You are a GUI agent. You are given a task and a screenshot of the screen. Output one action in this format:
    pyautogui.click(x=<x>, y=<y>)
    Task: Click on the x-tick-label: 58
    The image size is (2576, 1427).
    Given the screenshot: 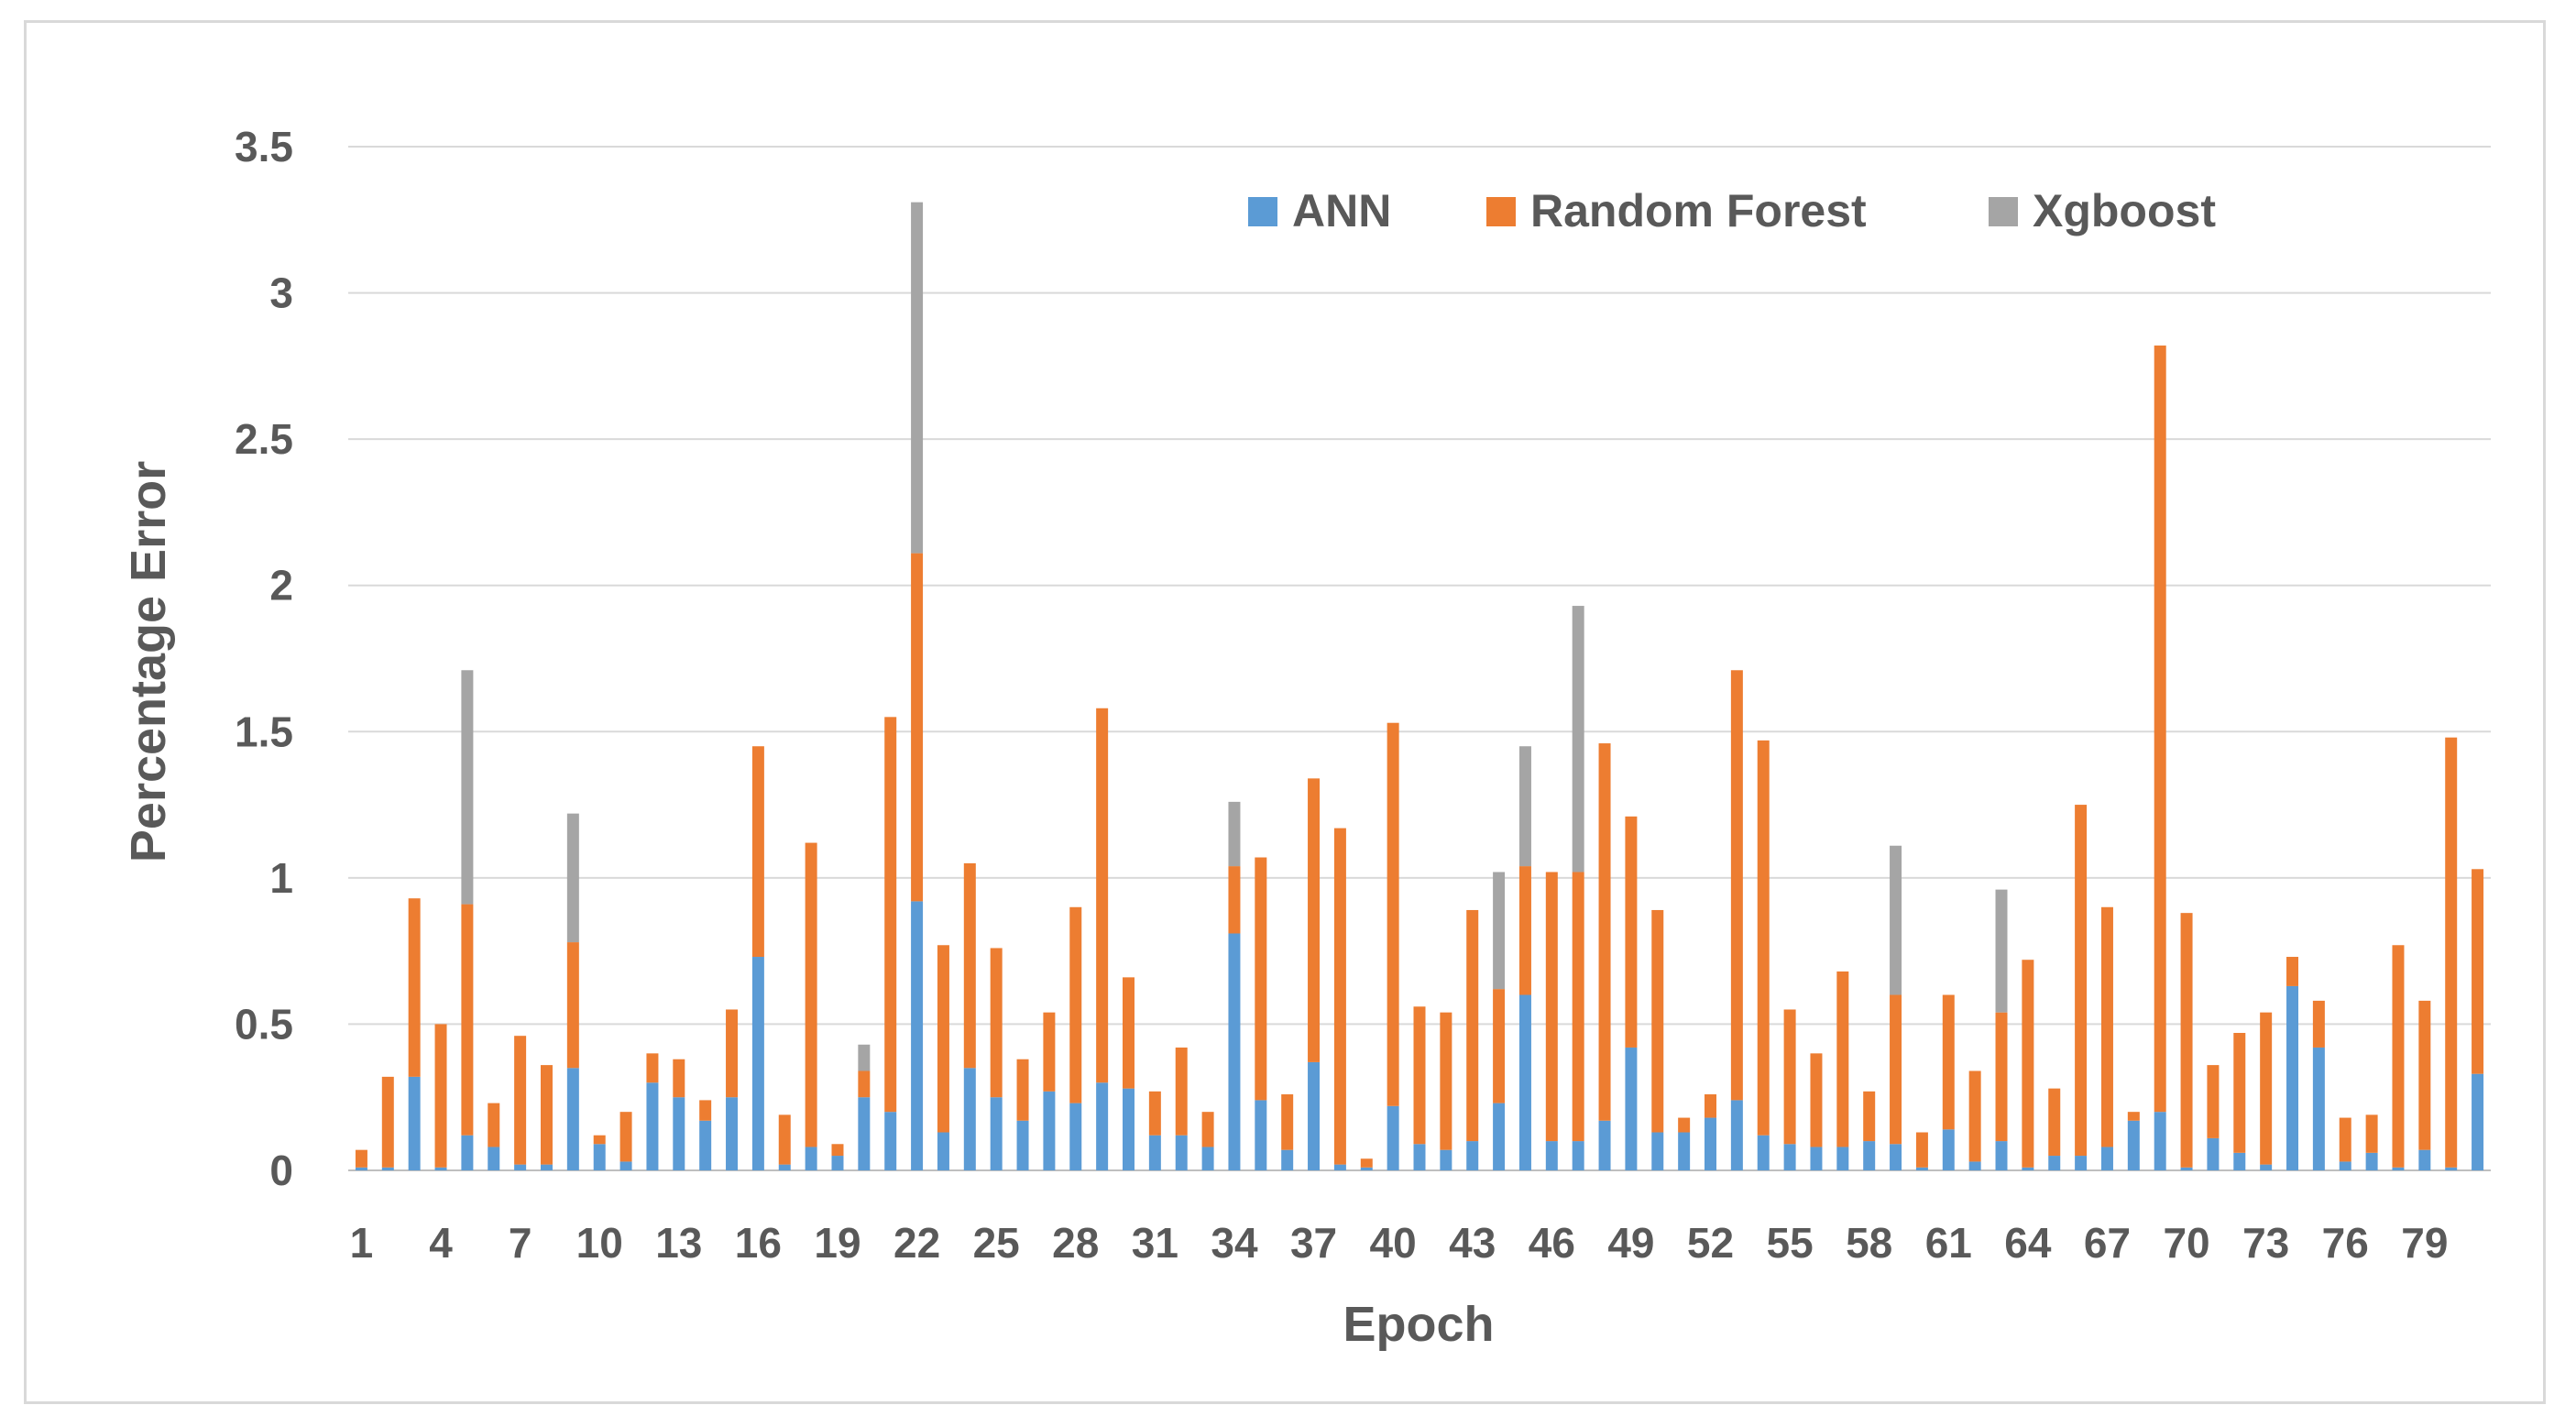 What is the action you would take?
    pyautogui.click(x=1869, y=1243)
    